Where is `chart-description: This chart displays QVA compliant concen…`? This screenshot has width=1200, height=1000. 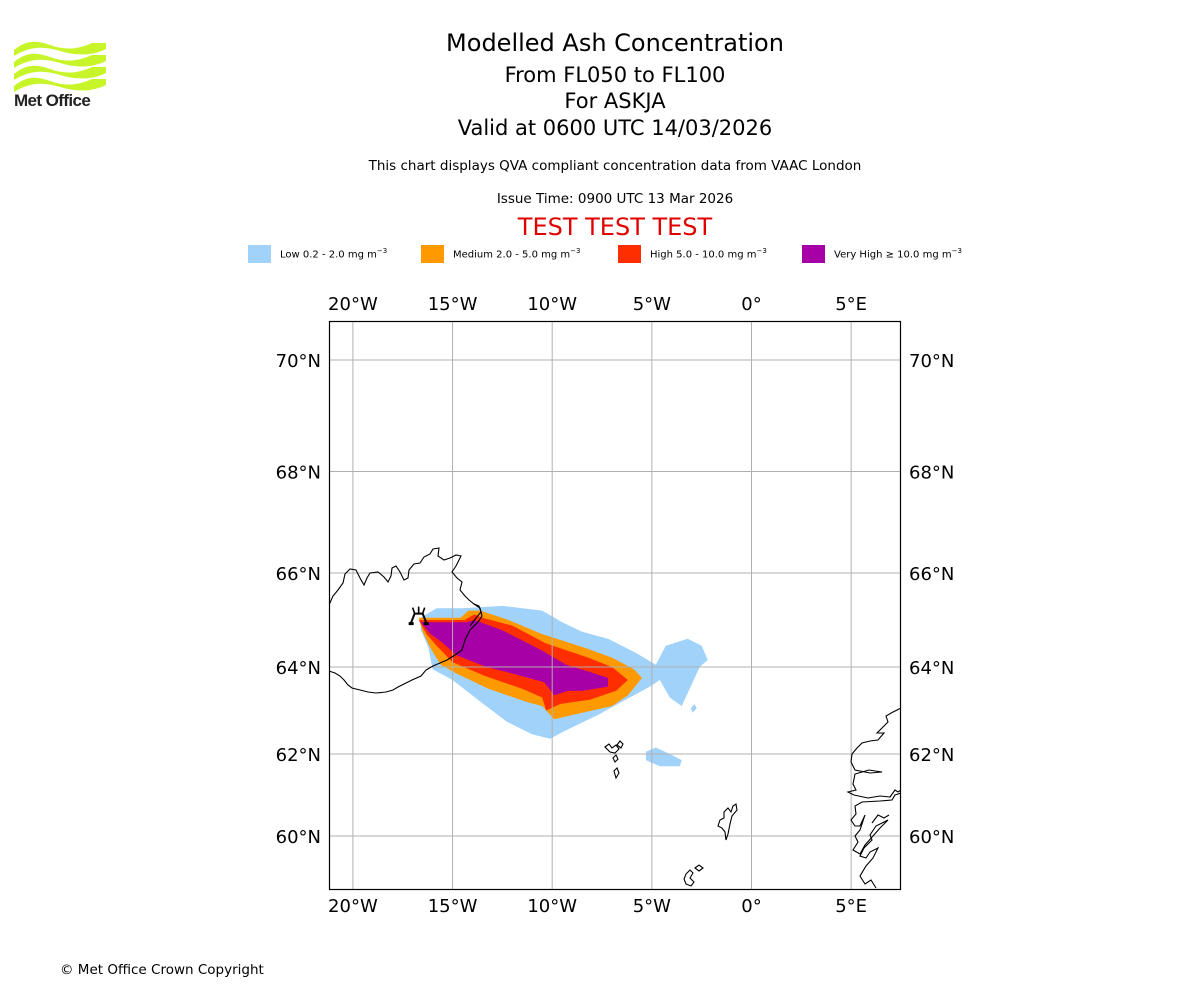 chart-description: This chart displays QVA compliant concen… is located at coordinates (615, 166).